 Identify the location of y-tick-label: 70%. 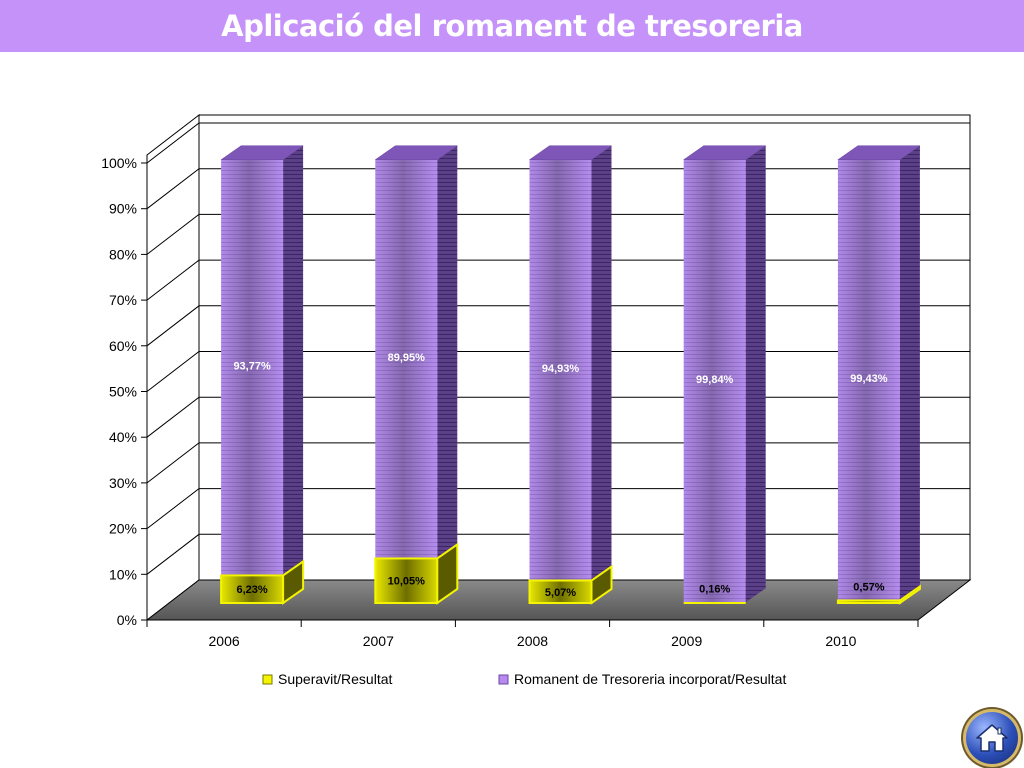
(123, 300).